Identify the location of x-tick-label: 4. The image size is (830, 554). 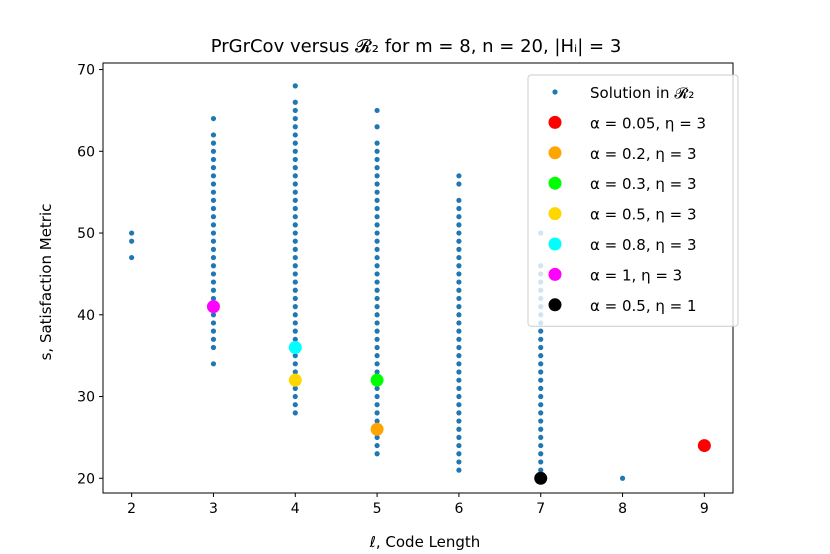
(295, 509).